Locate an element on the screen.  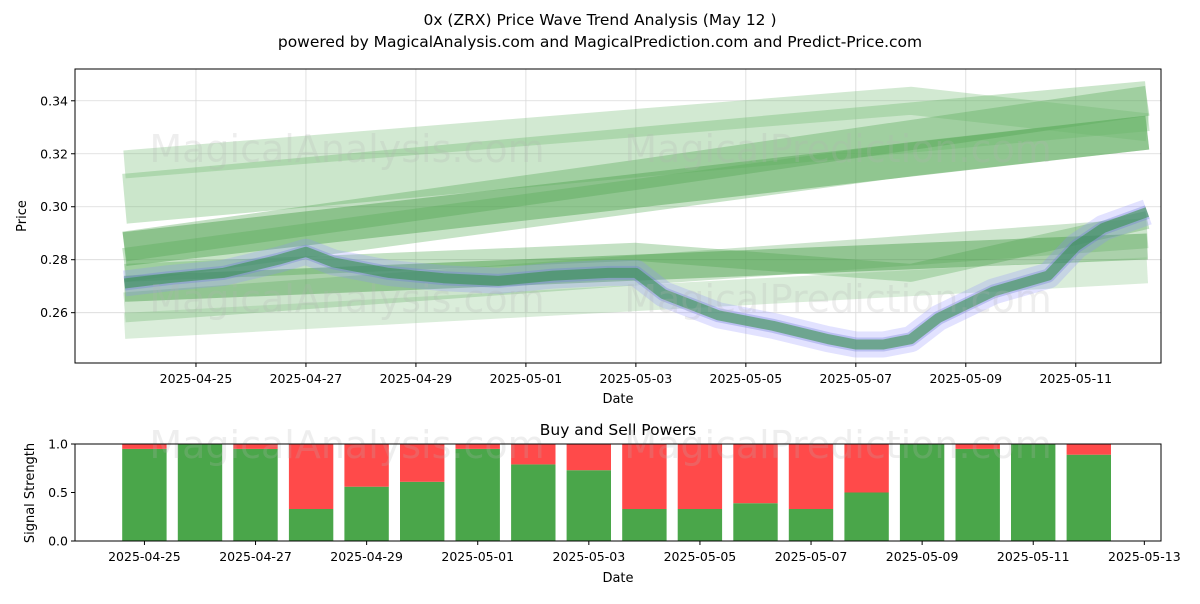
powers-x-tick-label: 2025-04-25 is located at coordinates (144, 556).